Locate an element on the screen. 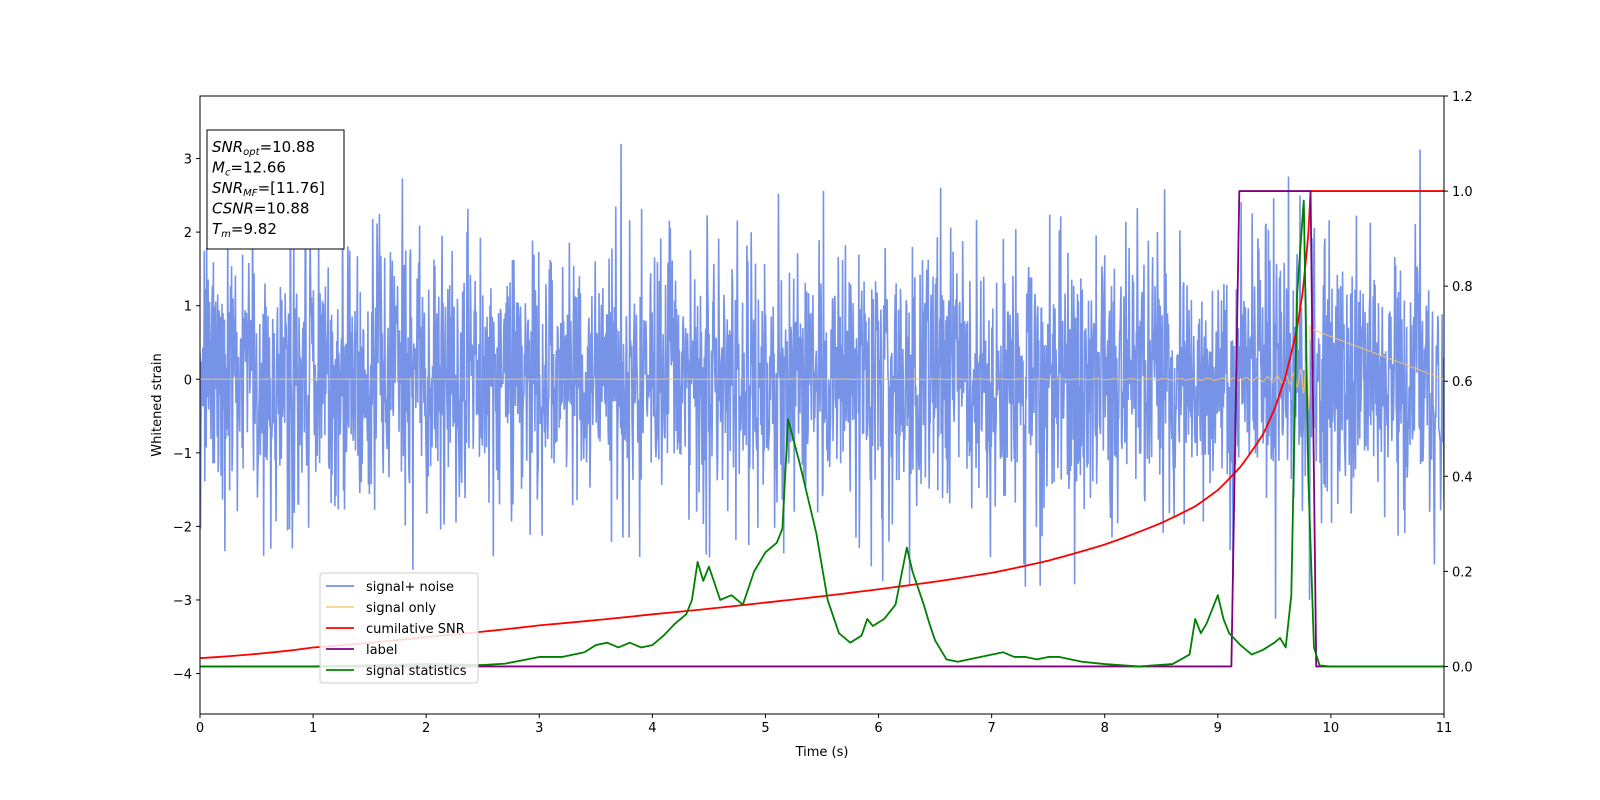 The height and width of the screenshot is (800, 1600). info-box-line: Tm=9.82 is located at coordinates (244, 230).